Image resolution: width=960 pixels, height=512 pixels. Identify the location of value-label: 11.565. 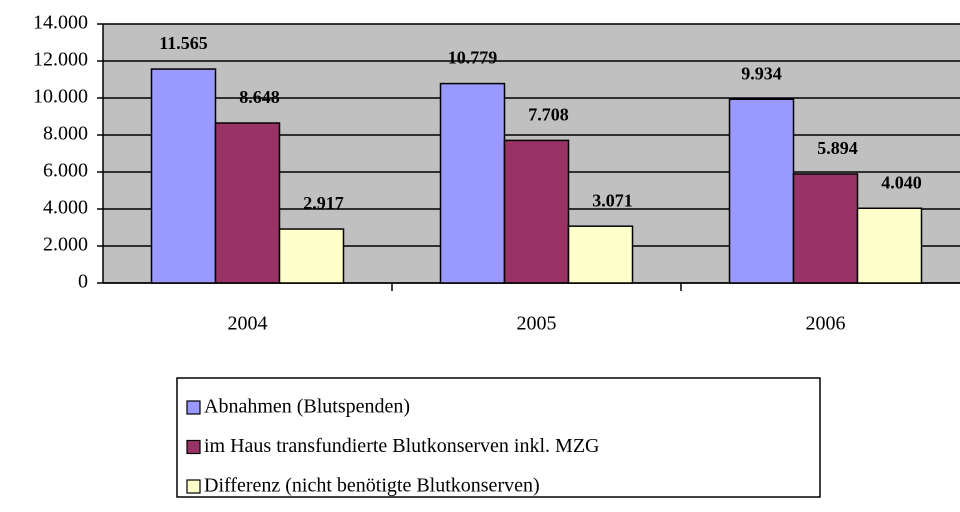
(183, 43).